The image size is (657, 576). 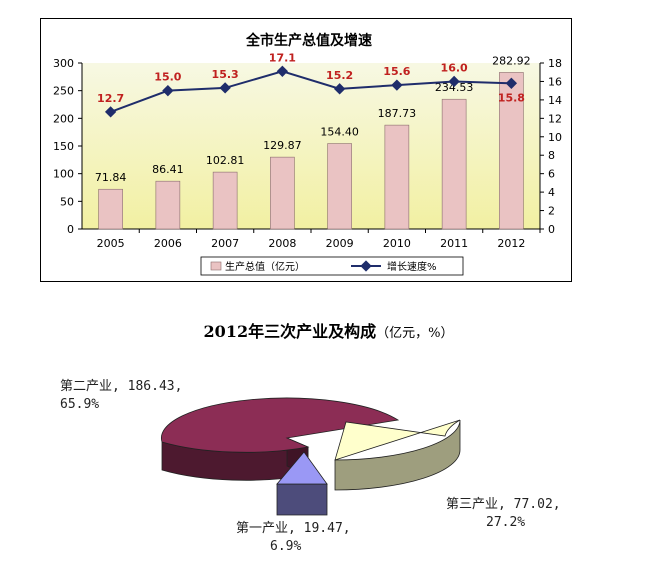 I want to click on x-tick-label-2008: 2008, so click(x=282, y=243).